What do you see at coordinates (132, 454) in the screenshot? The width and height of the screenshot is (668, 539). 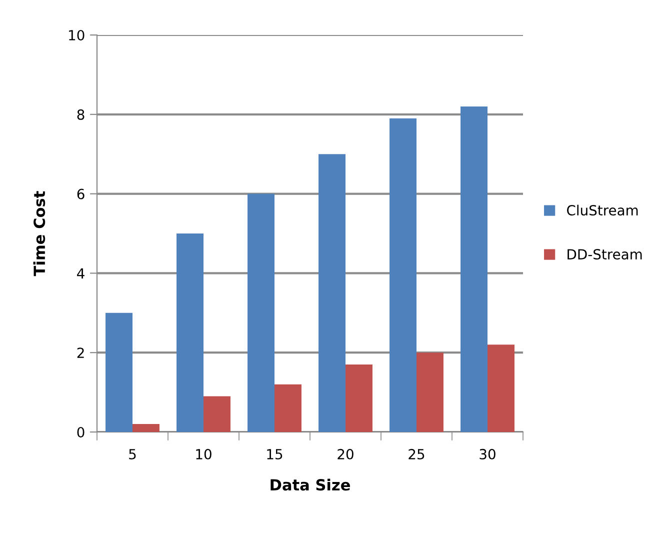 I see `x-tick-label: 5` at bounding box center [132, 454].